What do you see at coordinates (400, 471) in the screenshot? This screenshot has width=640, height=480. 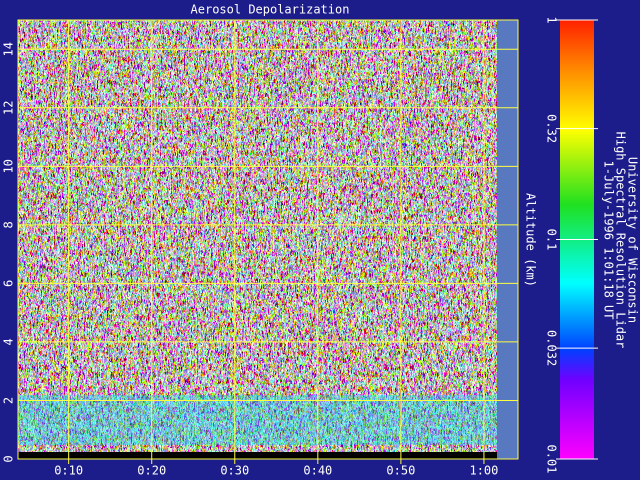 I see `x-tick-label: 0:50` at bounding box center [400, 471].